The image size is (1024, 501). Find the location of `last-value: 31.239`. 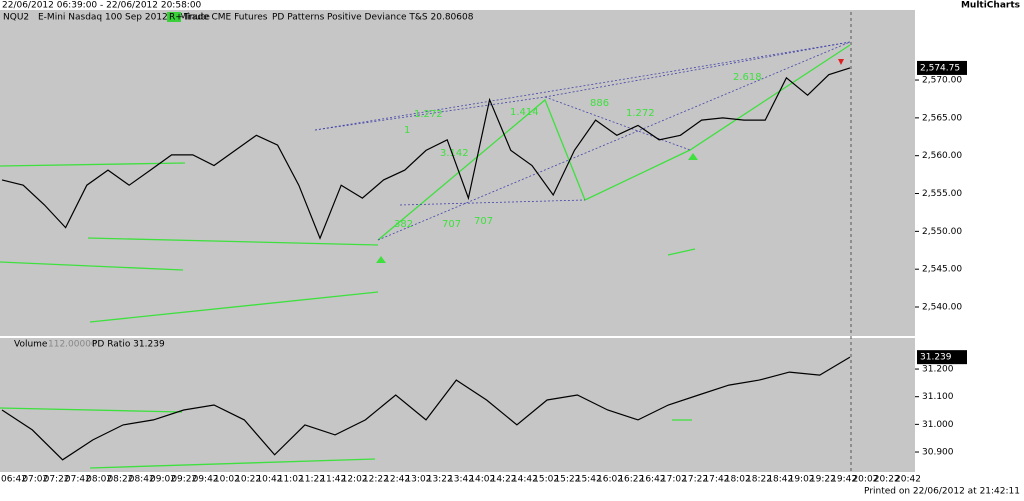

last-value: 31.239 is located at coordinates (936, 358).